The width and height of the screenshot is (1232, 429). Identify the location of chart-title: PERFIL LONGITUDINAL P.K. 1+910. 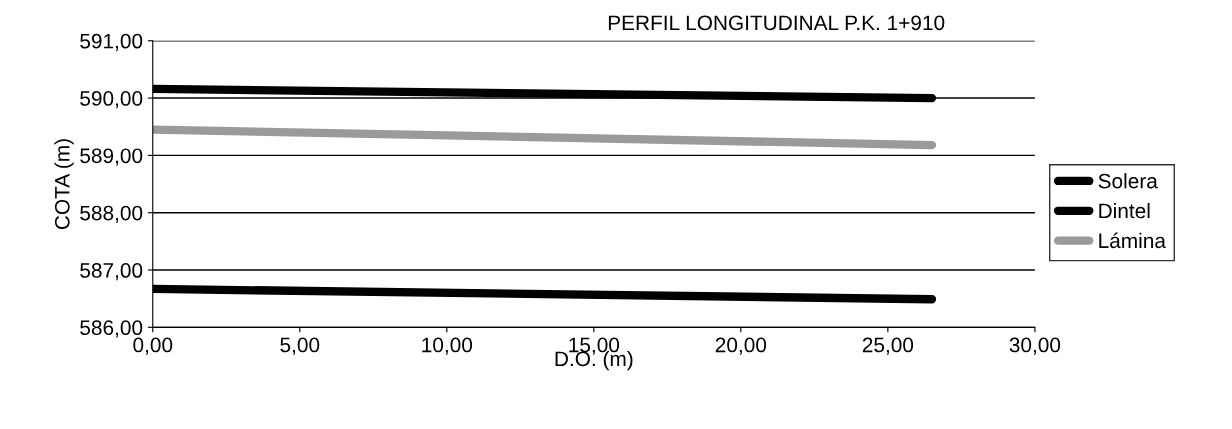
(776, 23).